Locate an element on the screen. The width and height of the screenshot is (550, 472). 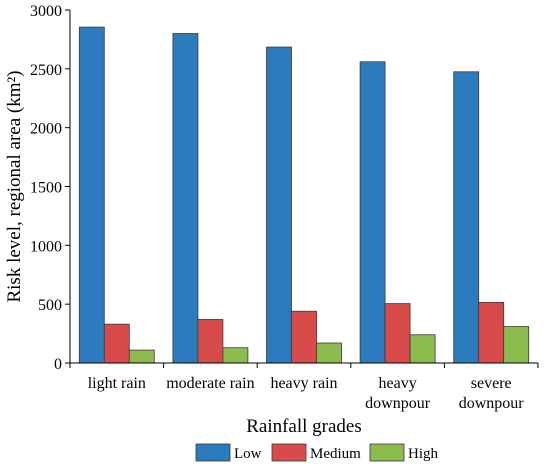
x-axis-label: Rainfall grades is located at coordinates (304, 426).